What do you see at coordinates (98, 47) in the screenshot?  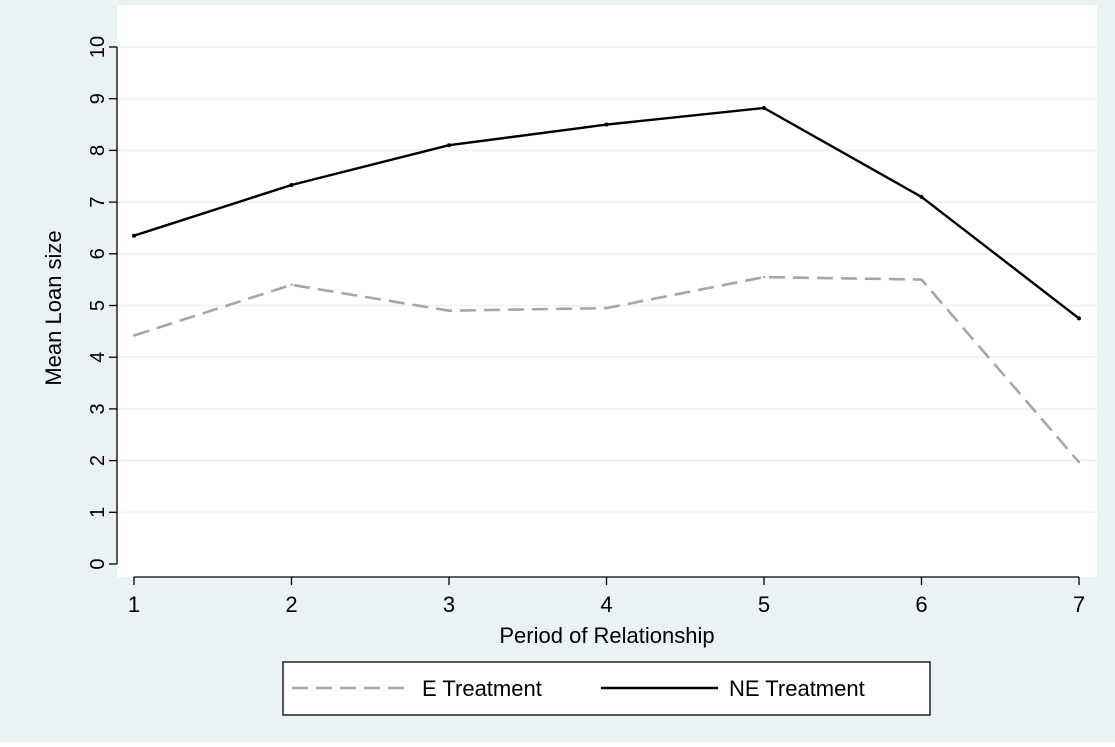 I see `y-tick-label-10: 10` at bounding box center [98, 47].